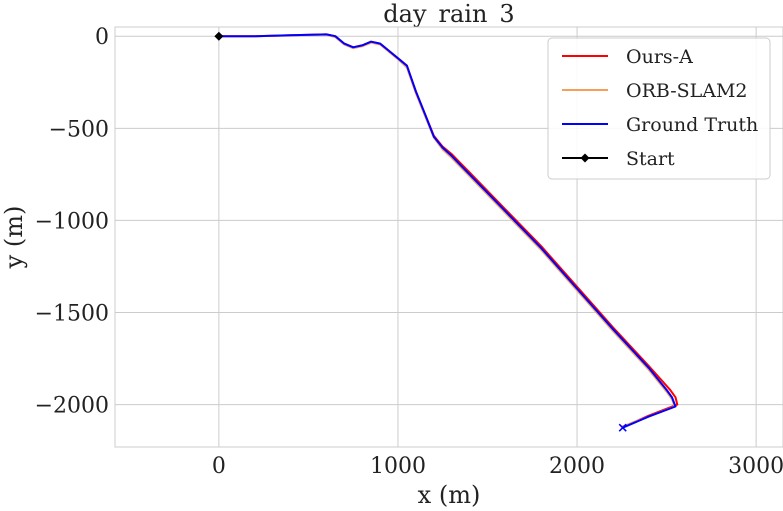 This screenshot has height=511, width=783. What do you see at coordinates (398, 466) in the screenshot?
I see `x-tick-label: 1000` at bounding box center [398, 466].